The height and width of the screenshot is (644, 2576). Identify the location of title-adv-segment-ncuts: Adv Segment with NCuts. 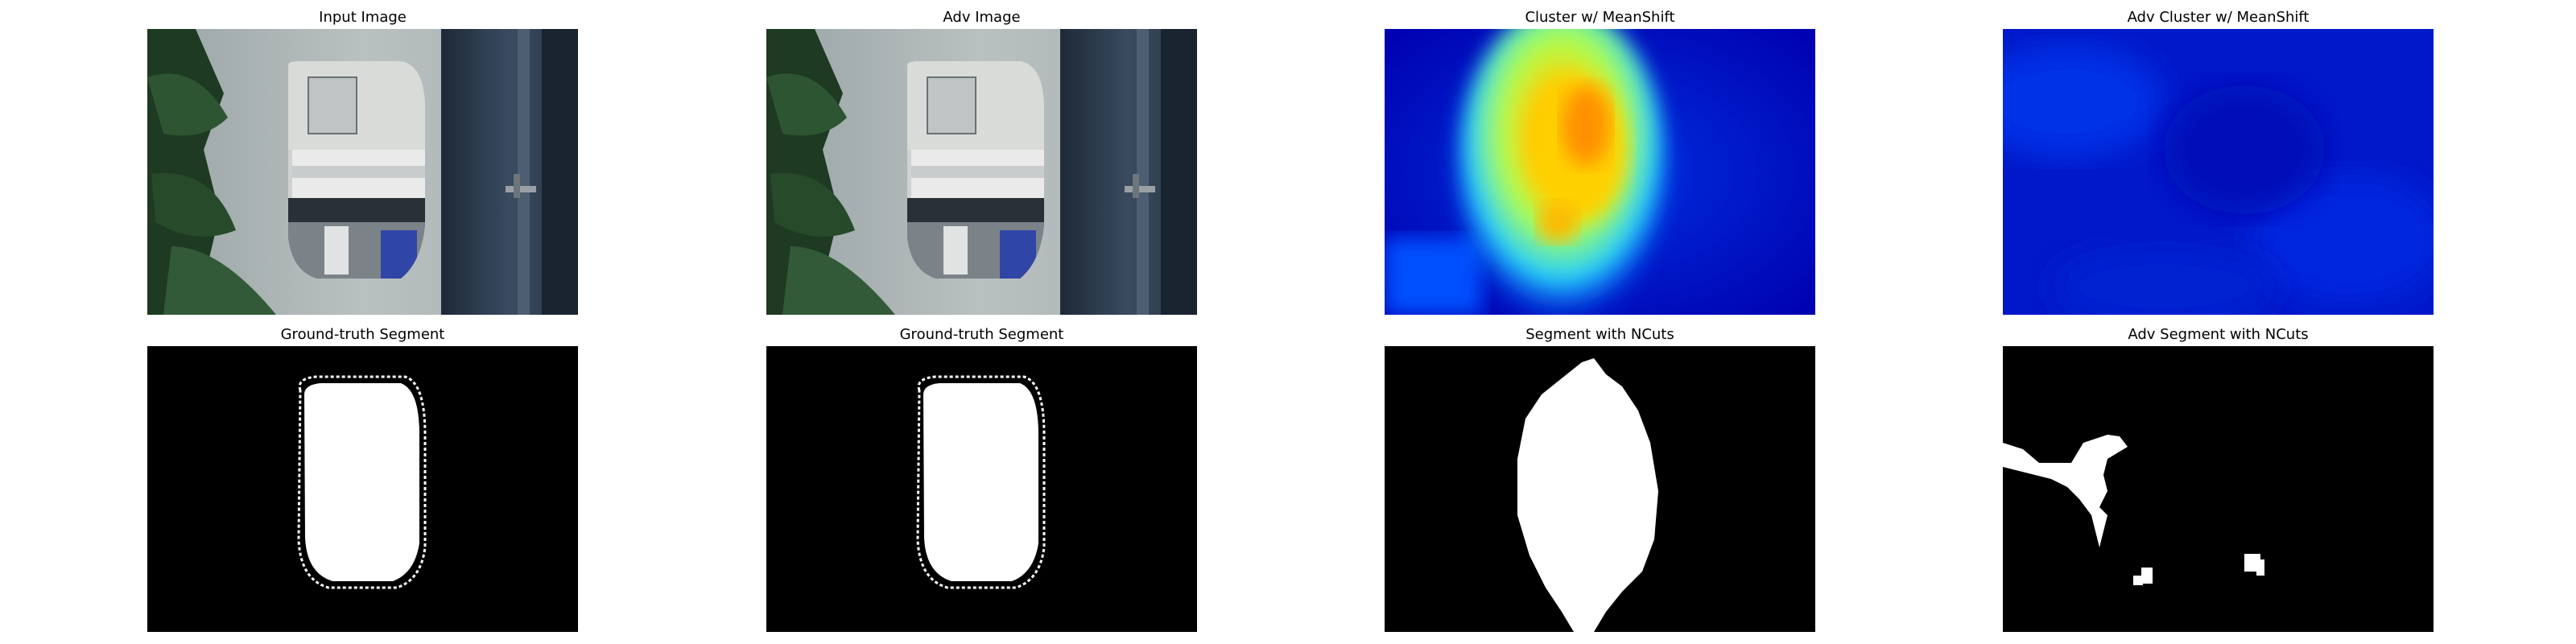
(2218, 334).